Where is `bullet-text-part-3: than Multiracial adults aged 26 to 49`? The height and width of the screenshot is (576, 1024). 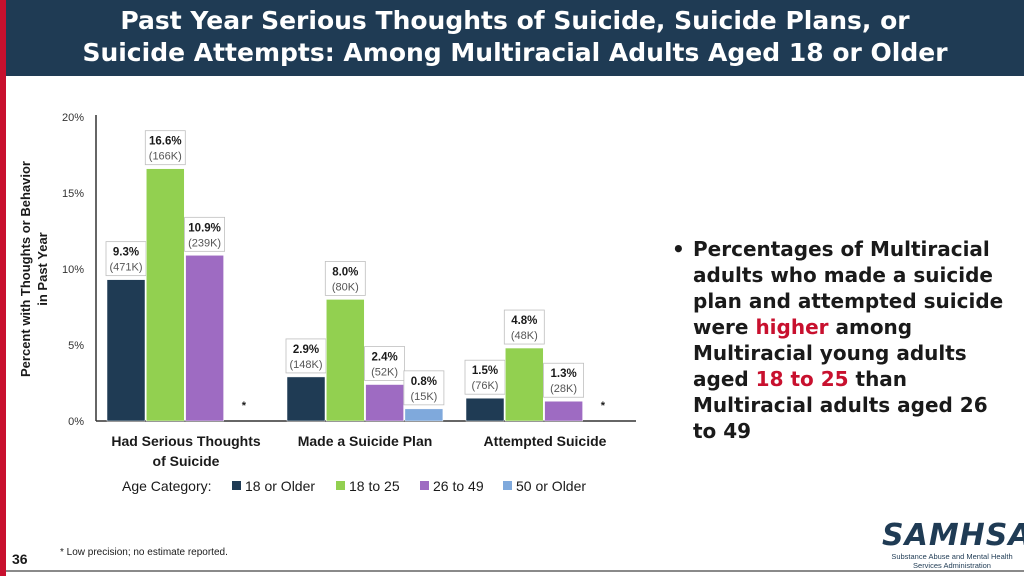 bullet-text-part-3: than Multiracial adults aged 26 to 49 is located at coordinates (840, 405).